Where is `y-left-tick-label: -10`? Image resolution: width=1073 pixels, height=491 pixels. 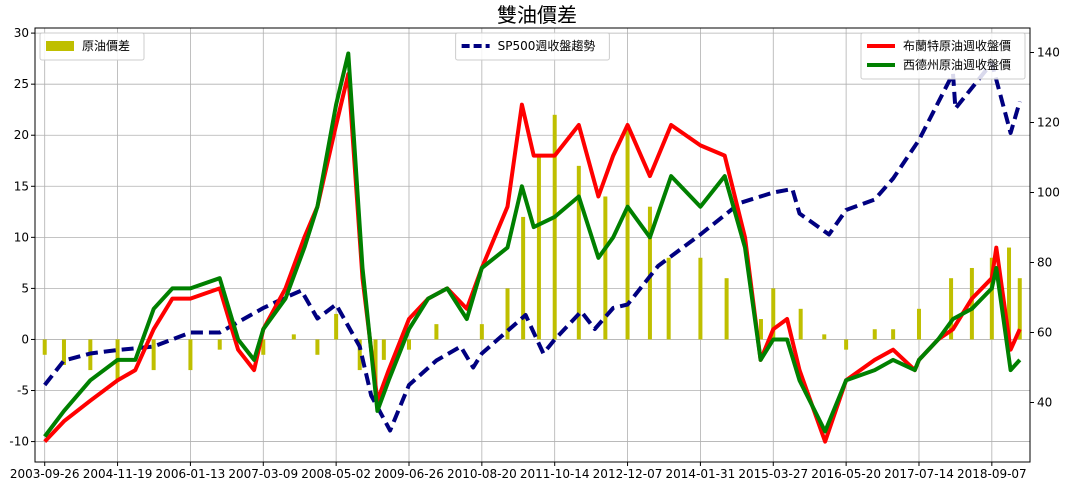 y-left-tick-label: -10 is located at coordinates (19, 442).